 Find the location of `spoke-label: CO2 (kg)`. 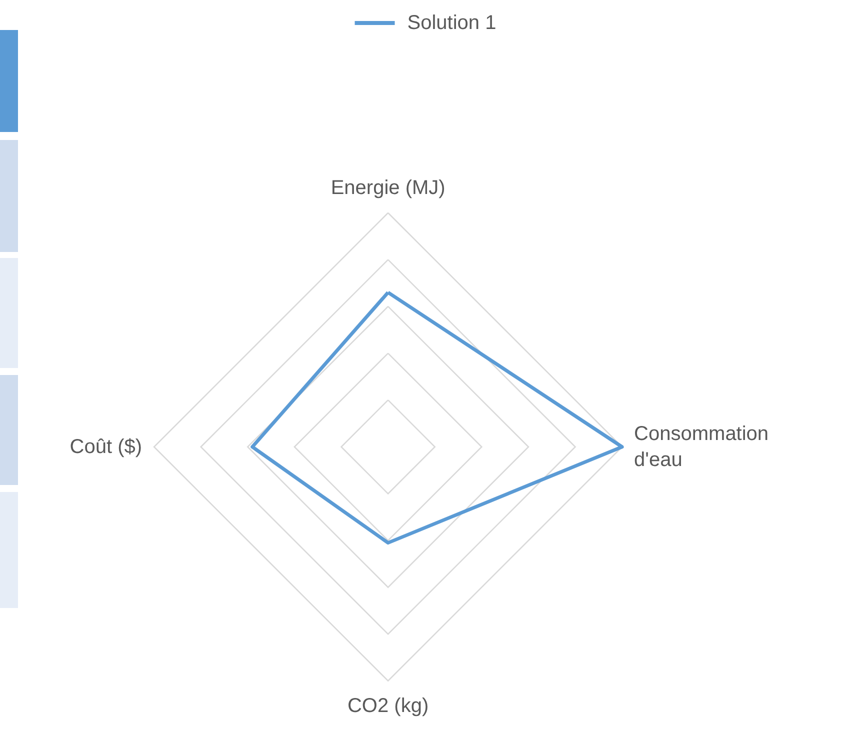

spoke-label: CO2 (kg) is located at coordinates (388, 705).